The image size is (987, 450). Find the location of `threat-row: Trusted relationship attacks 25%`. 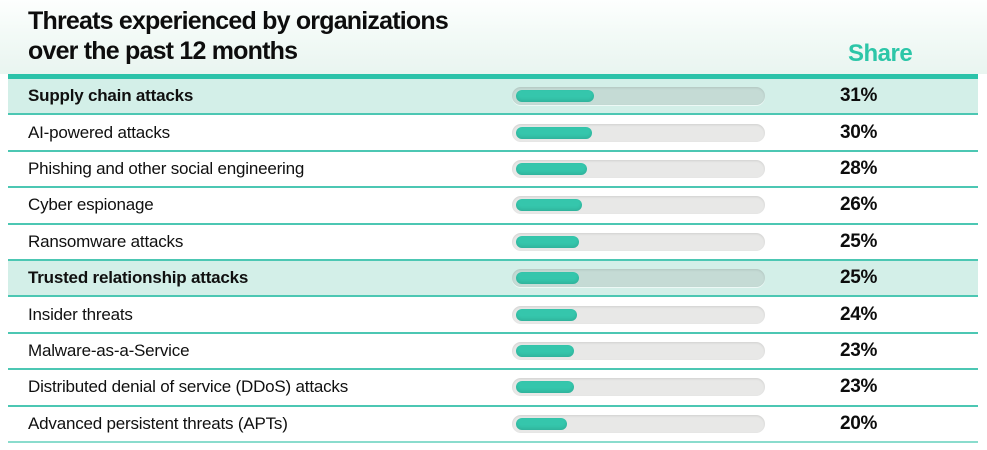

threat-row: Trusted relationship attacks 25% is located at coordinates (493, 279).